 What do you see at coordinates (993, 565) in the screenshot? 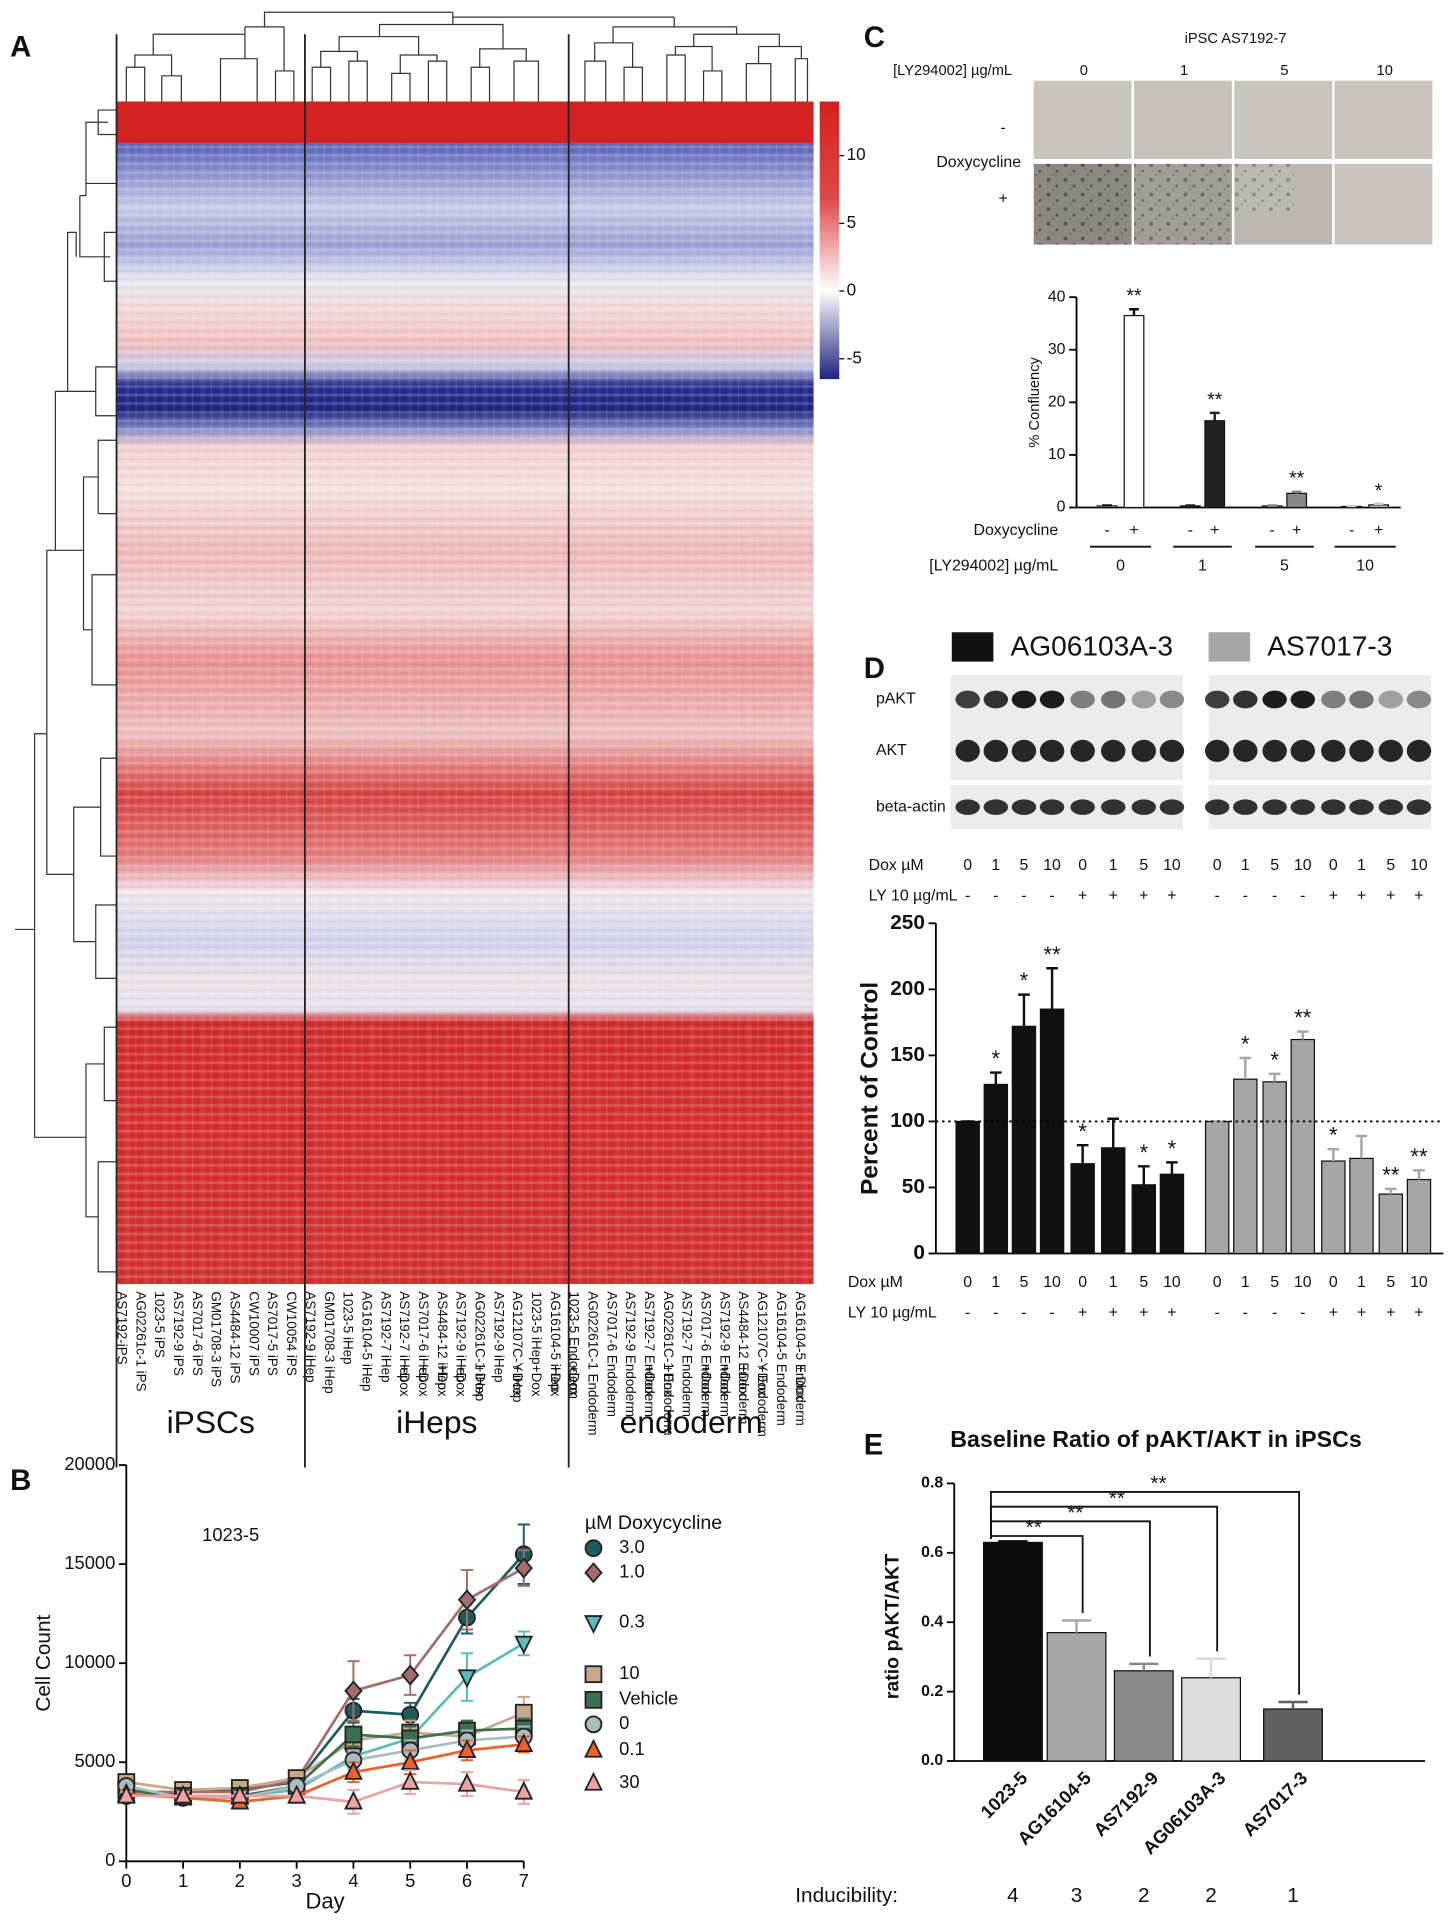
I see `group-row-label: [LY294002] µg/mL` at bounding box center [993, 565].